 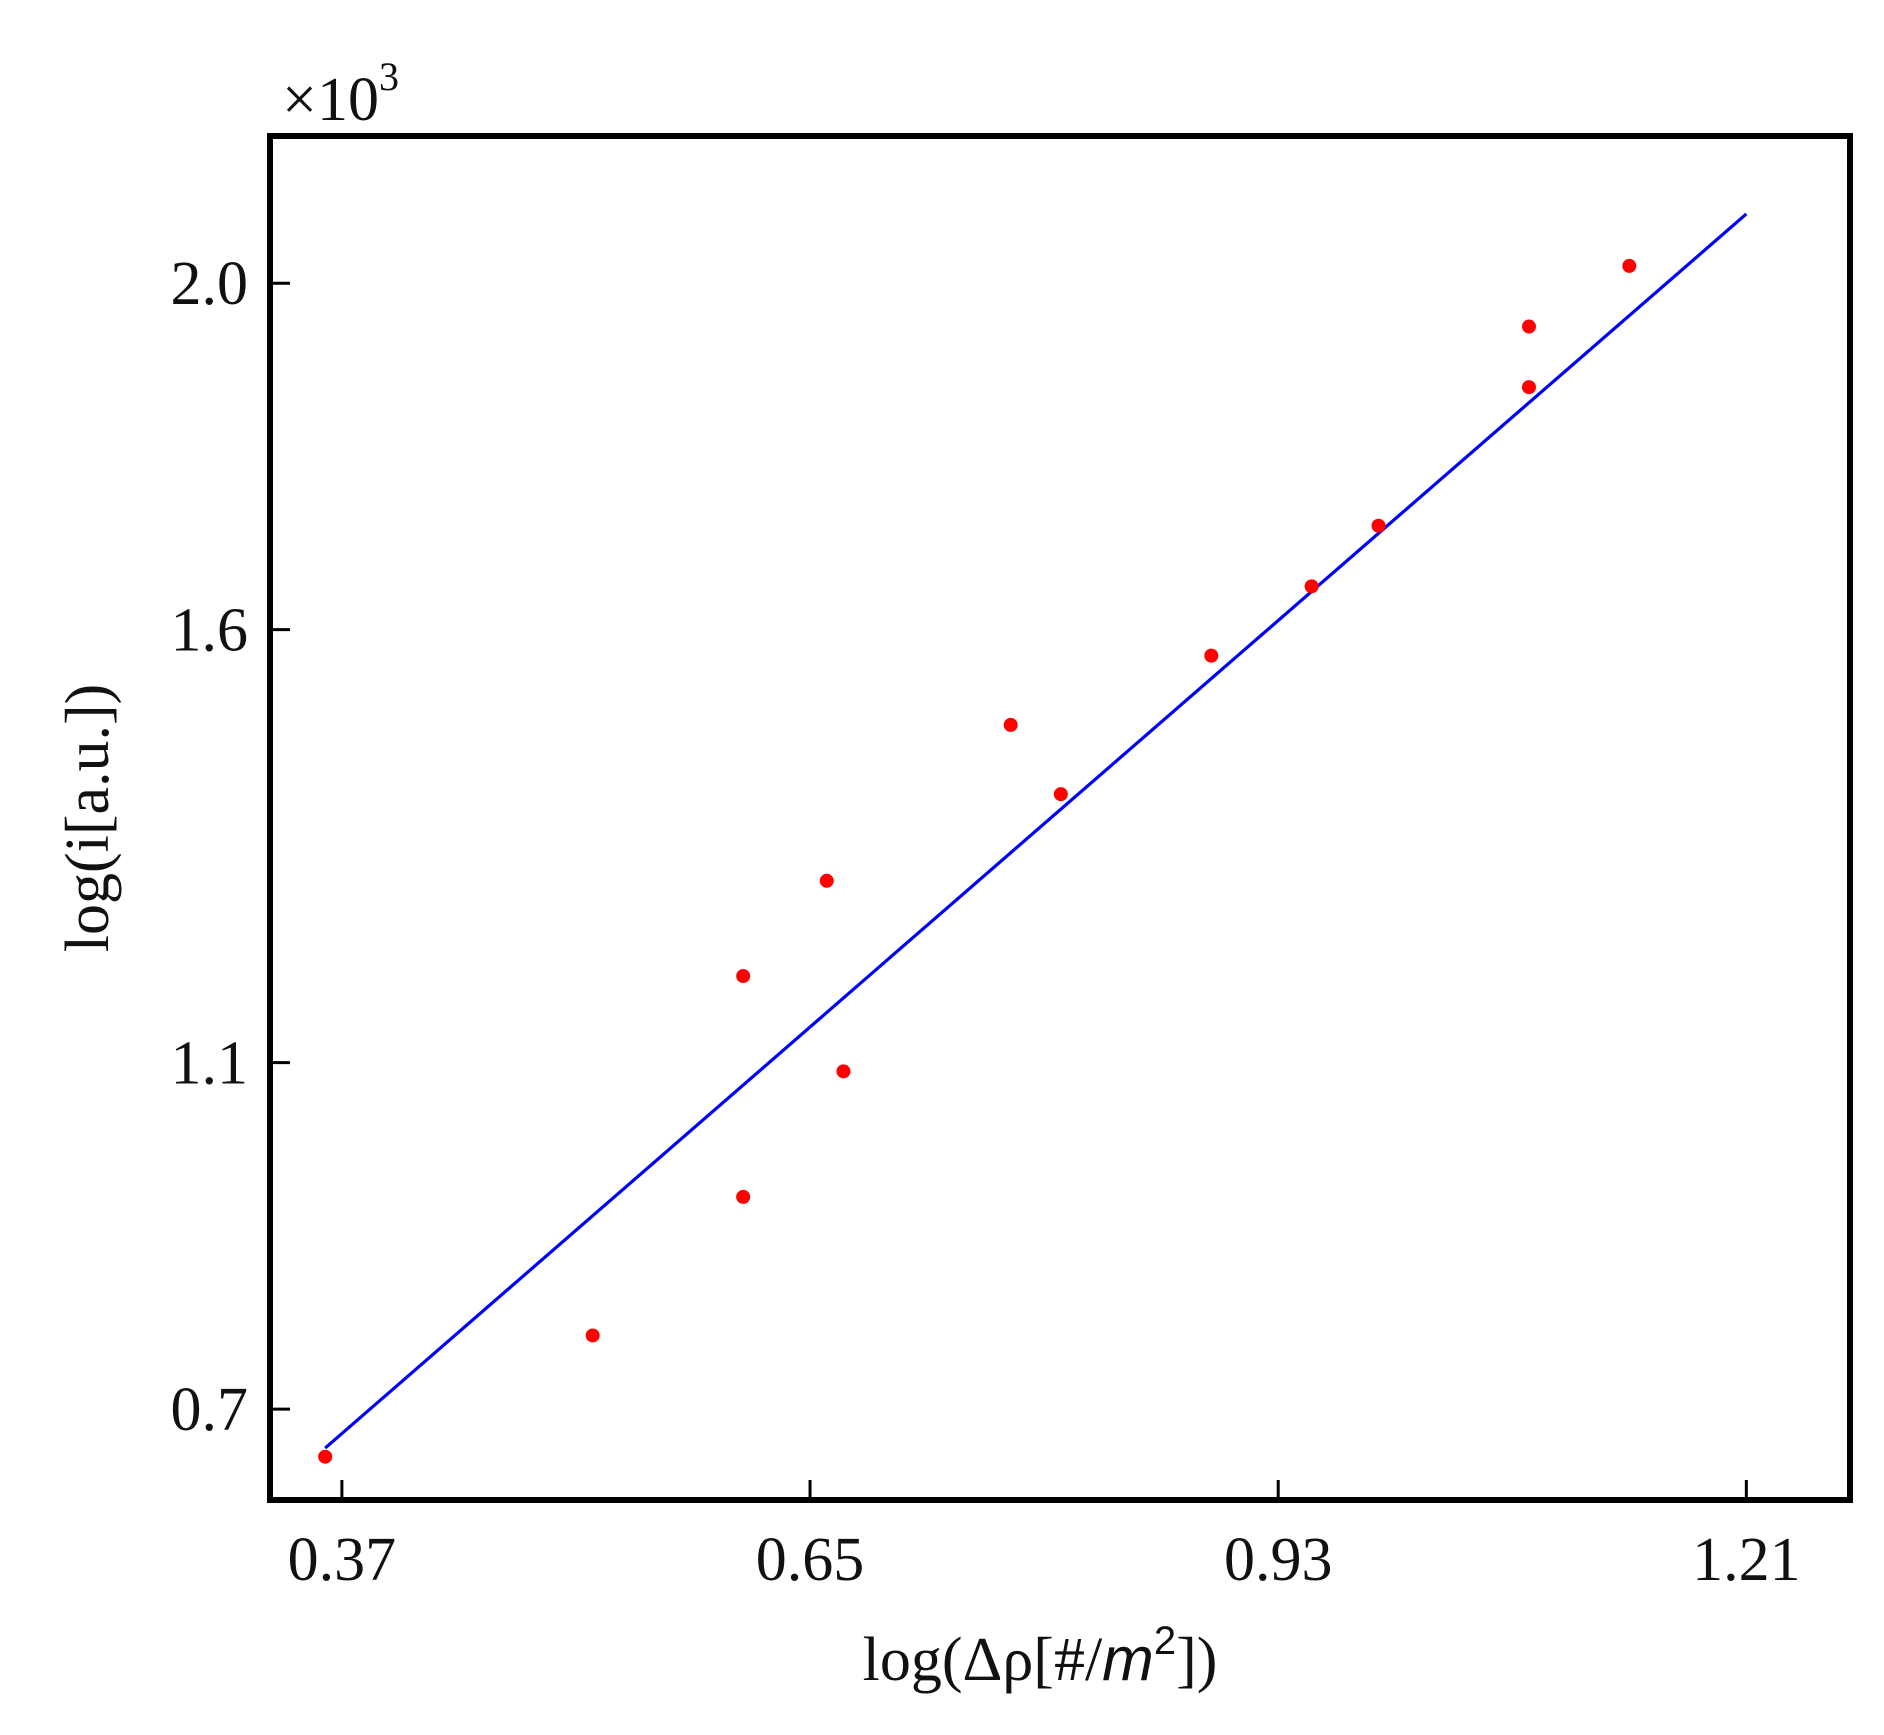 I want to click on y-tick-label: 2.0, so click(x=210, y=284).